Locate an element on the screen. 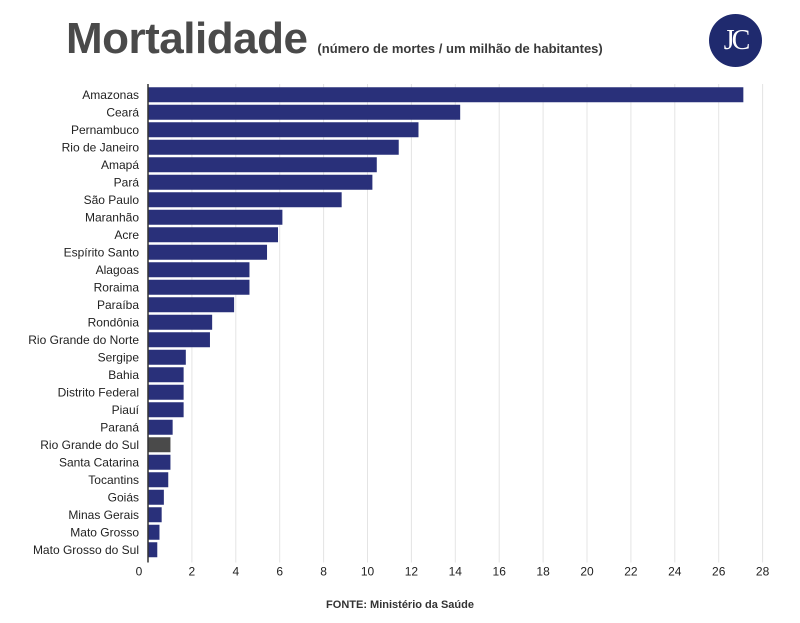 The image size is (800, 623). category-label: Pernambuco is located at coordinates (105, 130).